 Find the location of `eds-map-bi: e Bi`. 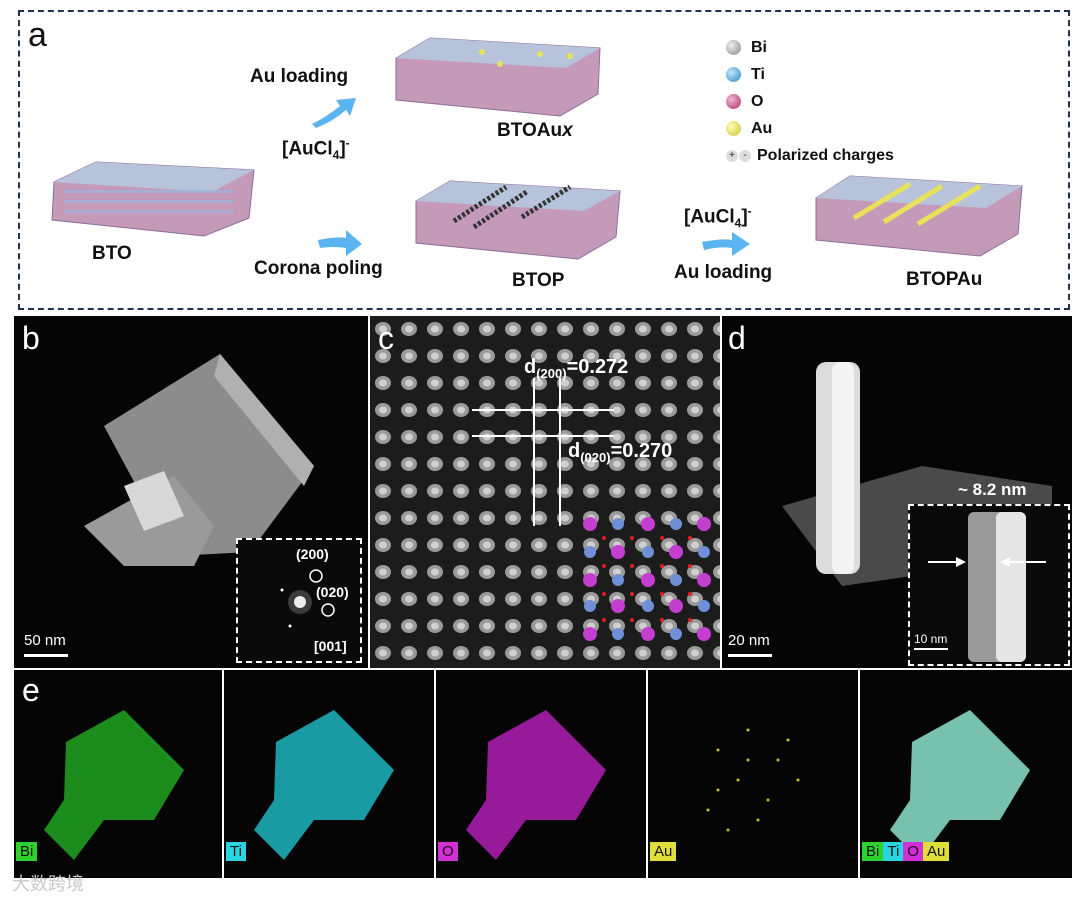

eds-map-bi: e Bi is located at coordinates (118, 774).